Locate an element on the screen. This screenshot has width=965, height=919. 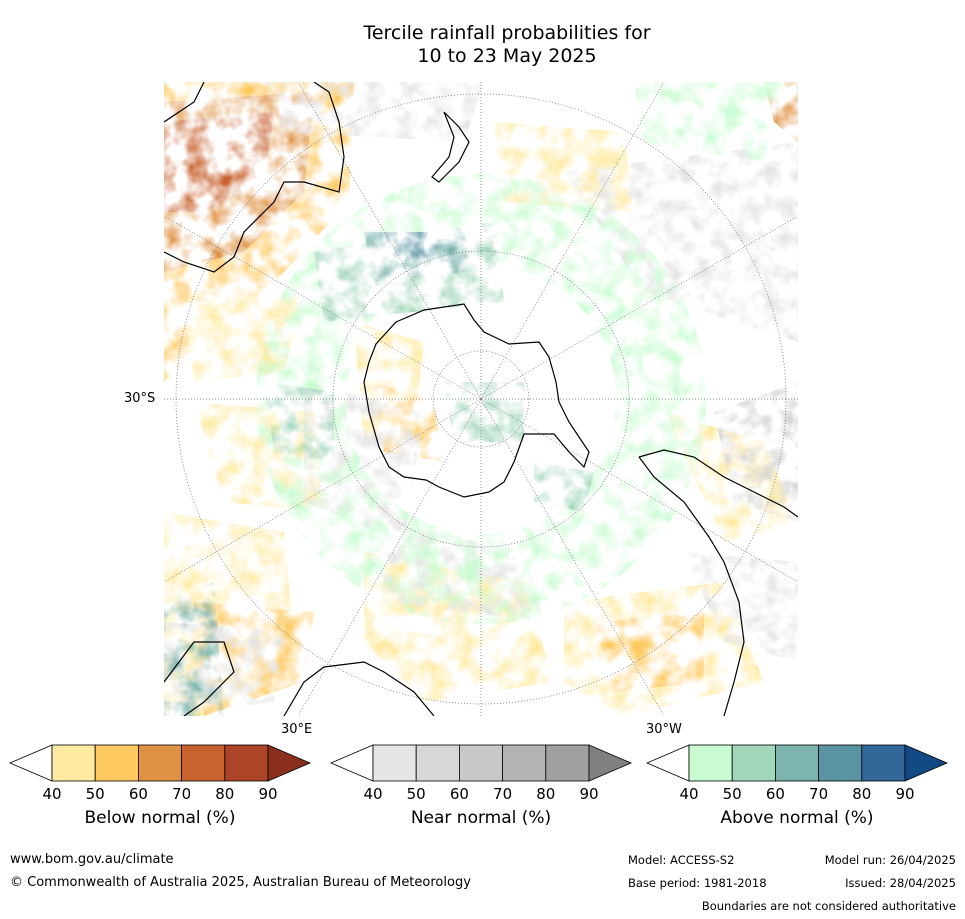
lat-label-30s: 30°S is located at coordinates (140, 398).